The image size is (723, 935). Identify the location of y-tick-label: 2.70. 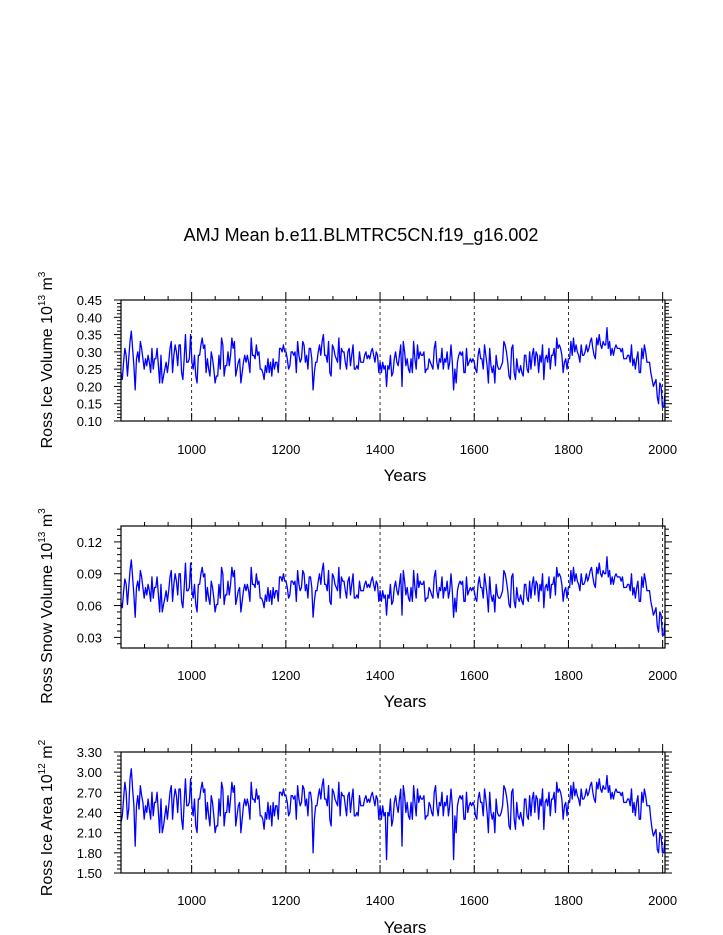
(89, 792).